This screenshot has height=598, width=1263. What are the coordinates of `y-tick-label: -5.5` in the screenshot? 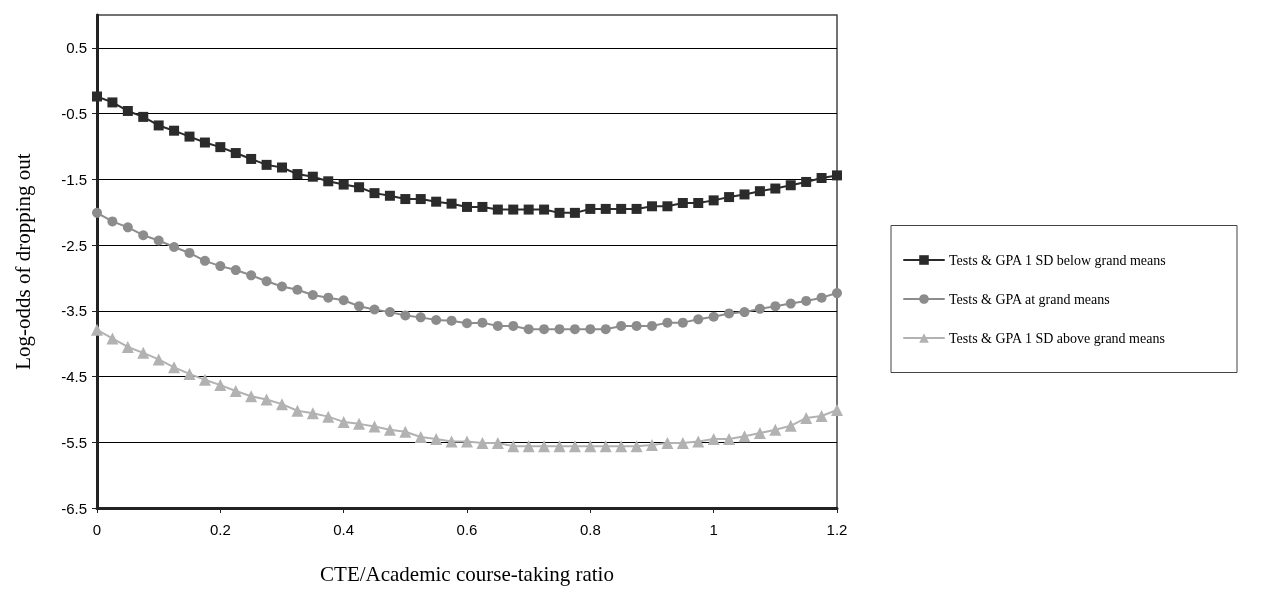 It's located at (74, 442).